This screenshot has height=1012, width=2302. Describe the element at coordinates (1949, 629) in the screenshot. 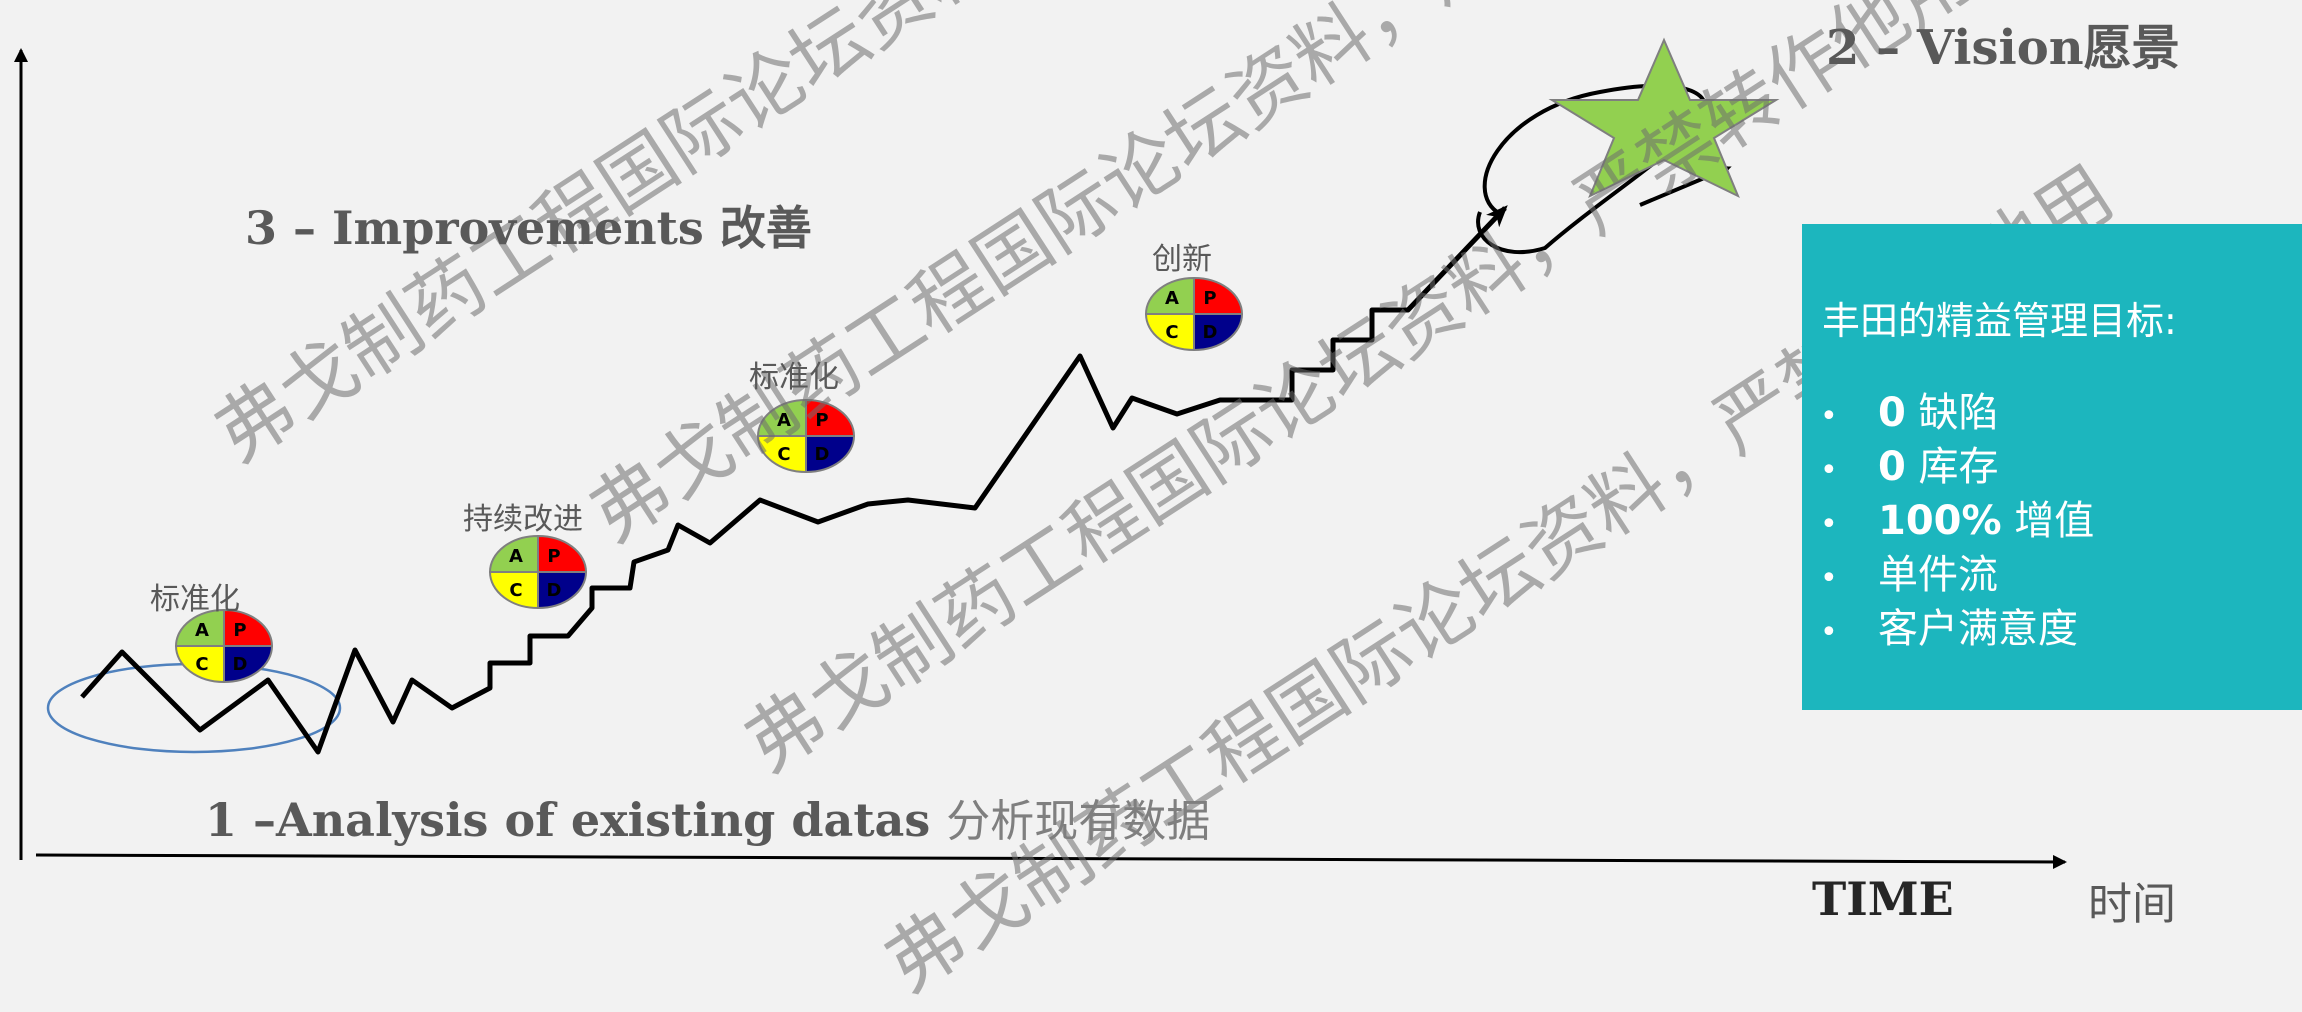

I see `goal-item: • 客户满意度` at that location.